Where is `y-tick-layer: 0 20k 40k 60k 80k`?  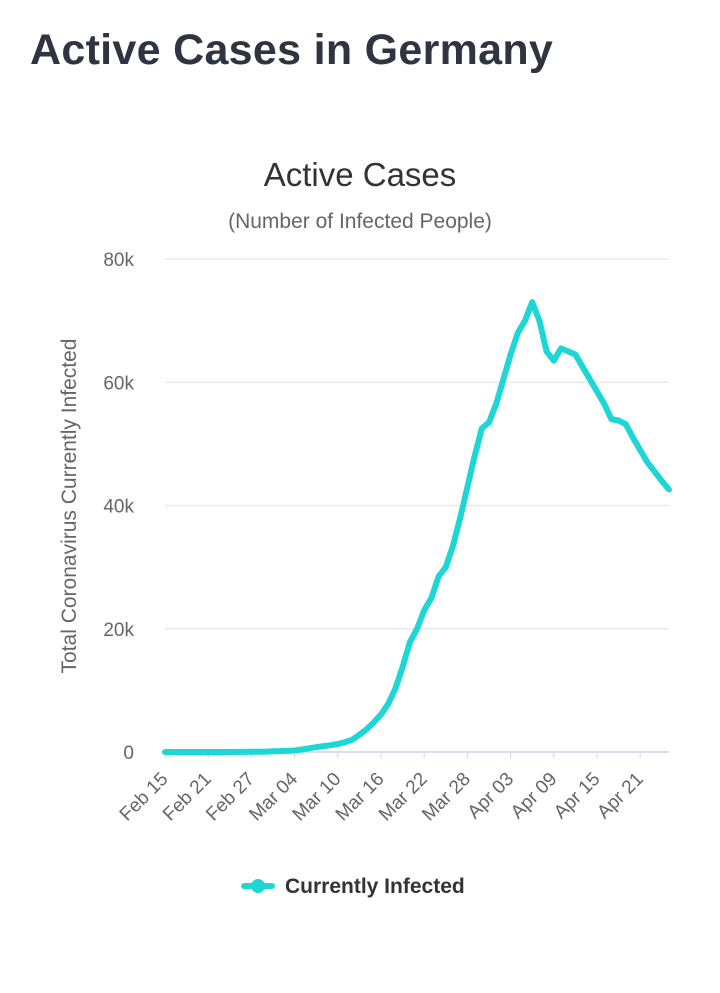 y-tick-layer: 0 20k 40k 60k 80k is located at coordinates (118, 507).